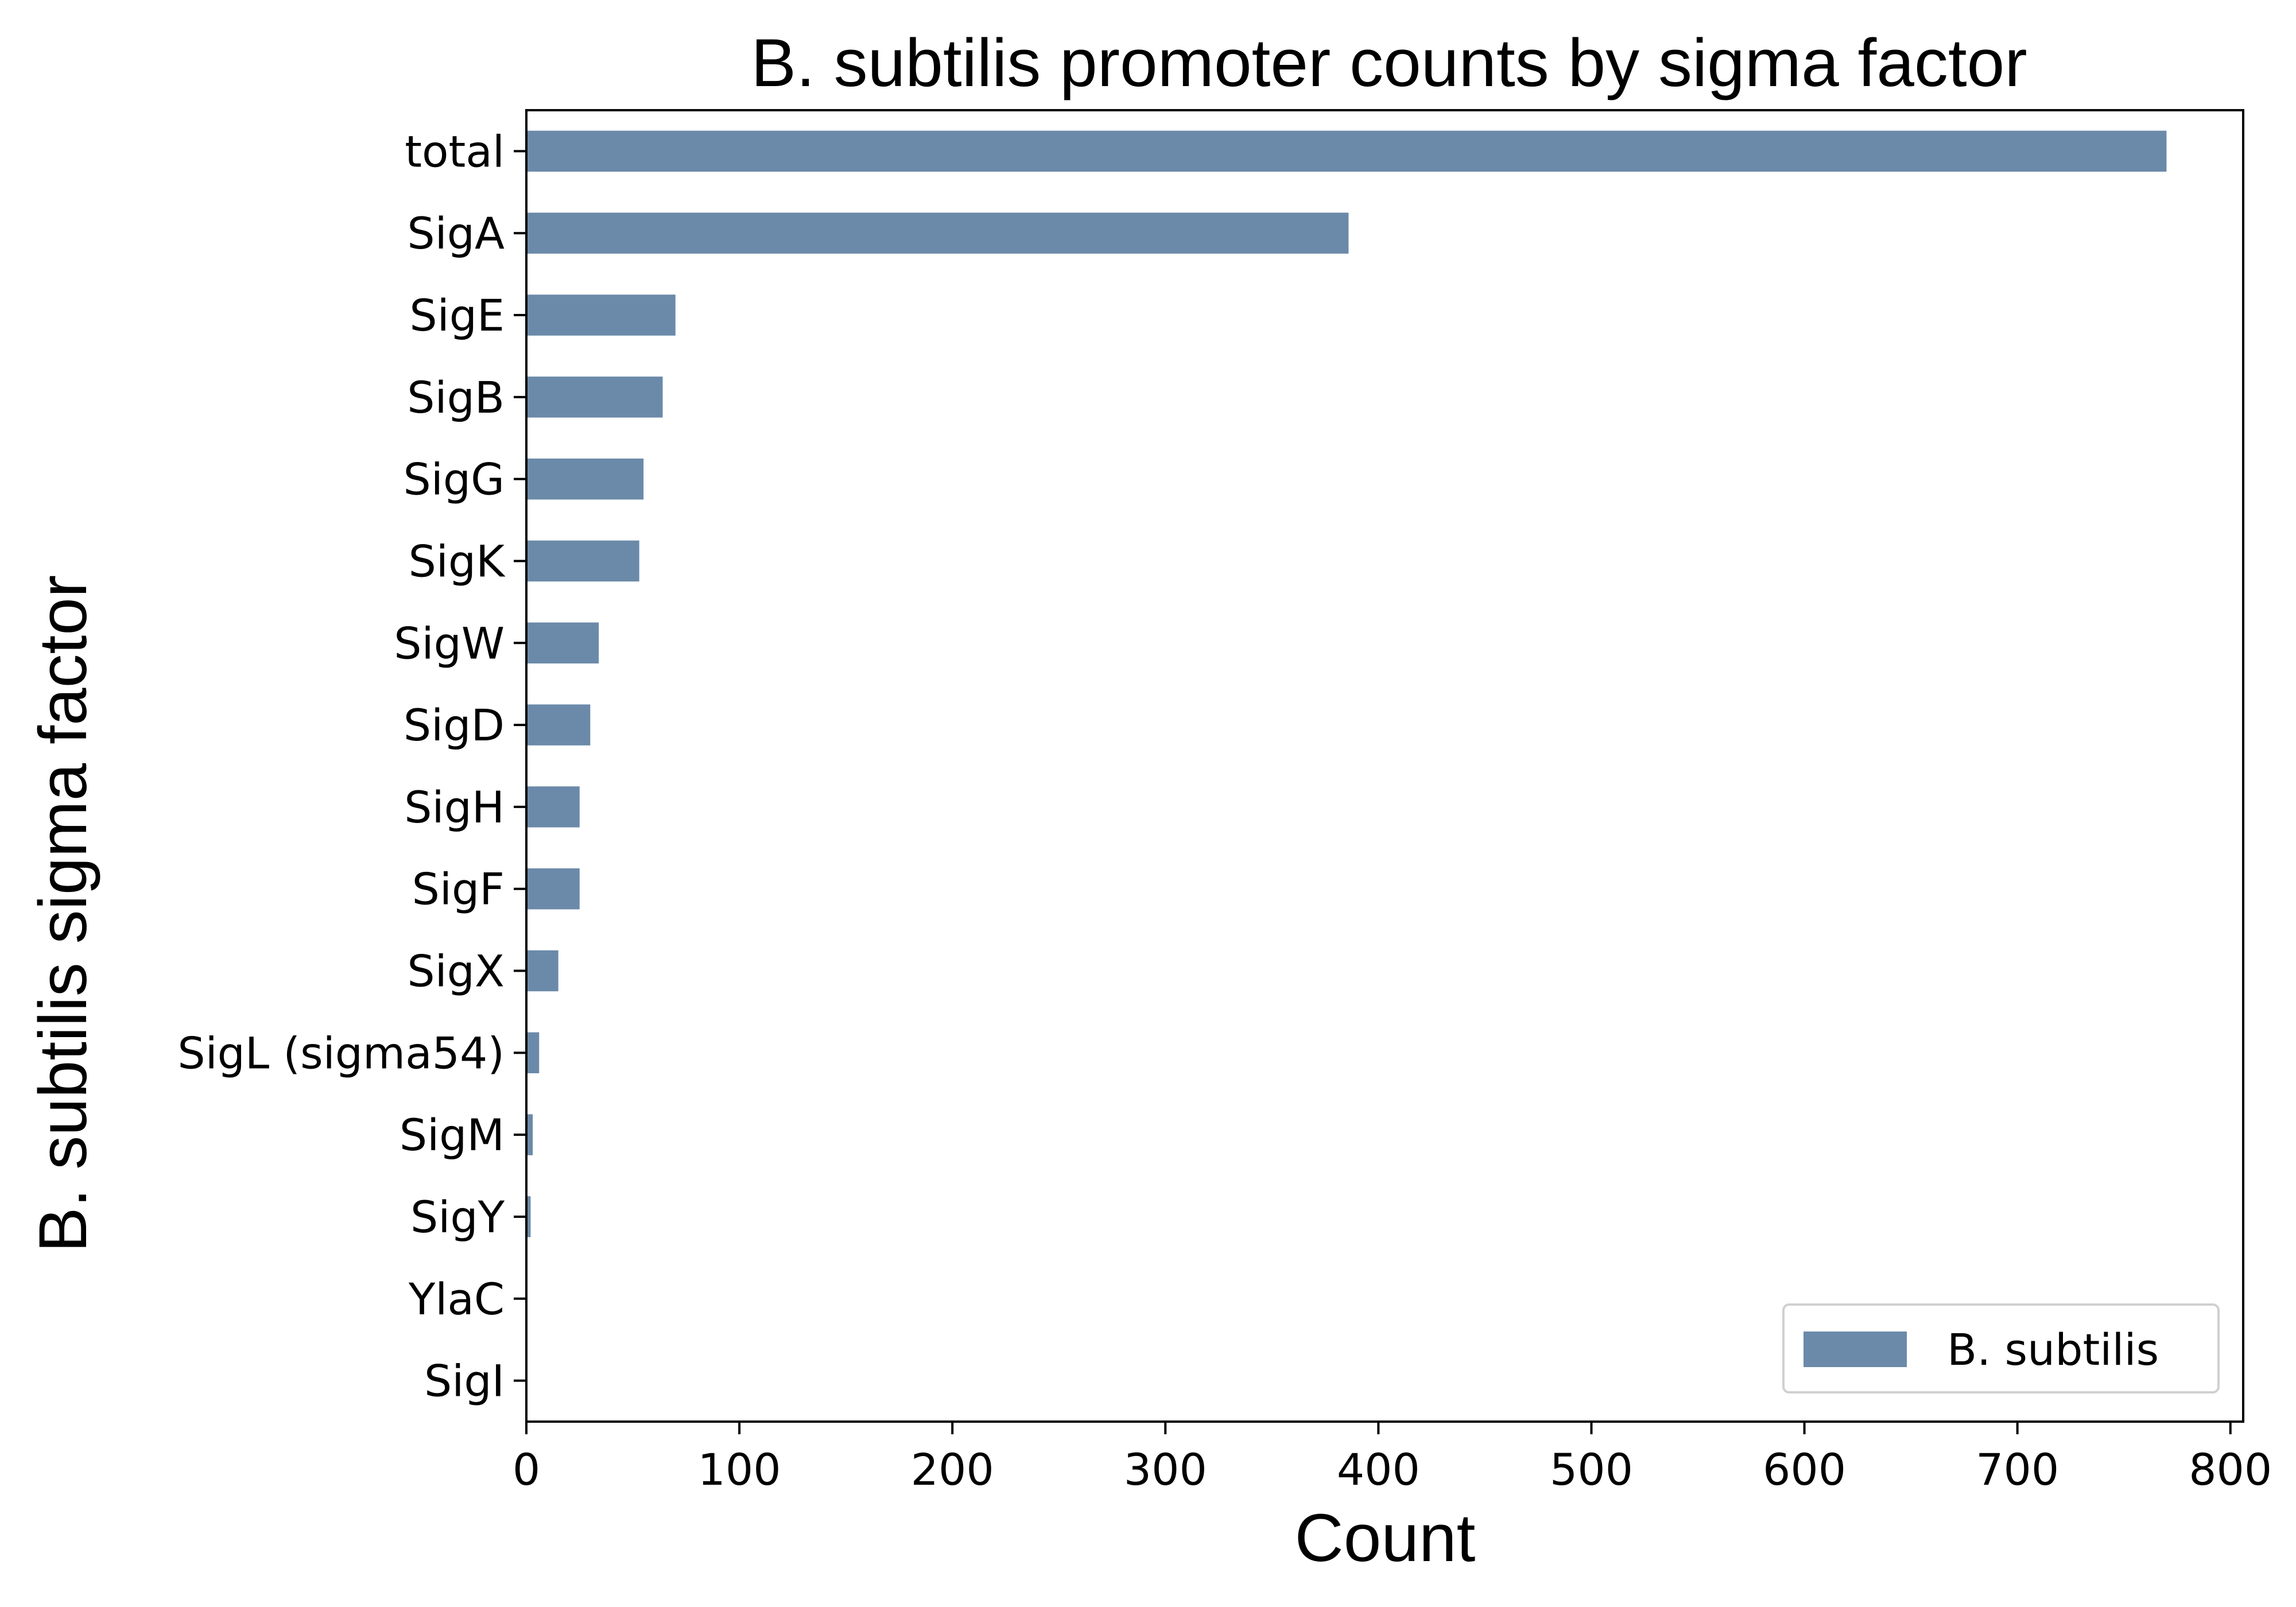  Describe the element at coordinates (456, 234) in the screenshot. I see `y-tick-label-siga: SigA` at that location.